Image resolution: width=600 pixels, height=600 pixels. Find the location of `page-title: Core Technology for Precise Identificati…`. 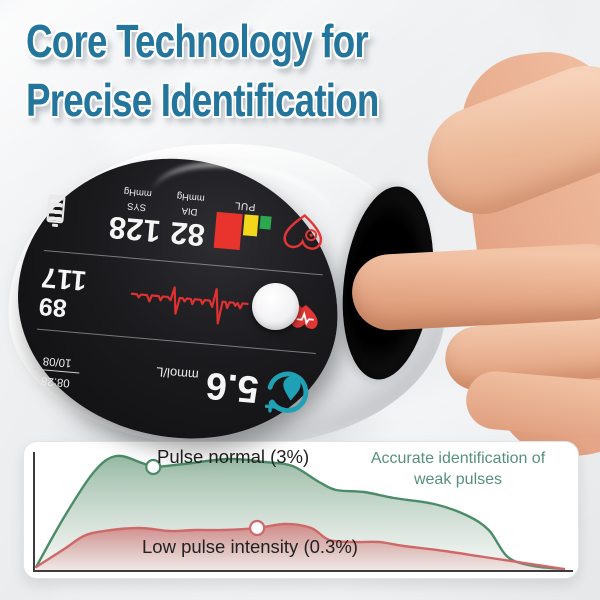

page-title: Core Technology for Precise Identificati… is located at coordinates (202, 71).